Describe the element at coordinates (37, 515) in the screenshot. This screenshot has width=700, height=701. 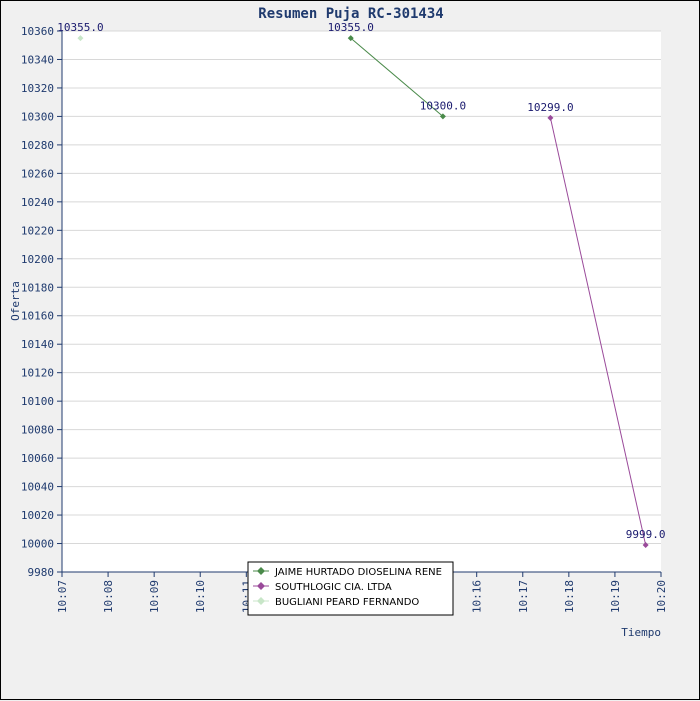
I see `y-tick-label: 10020` at that location.